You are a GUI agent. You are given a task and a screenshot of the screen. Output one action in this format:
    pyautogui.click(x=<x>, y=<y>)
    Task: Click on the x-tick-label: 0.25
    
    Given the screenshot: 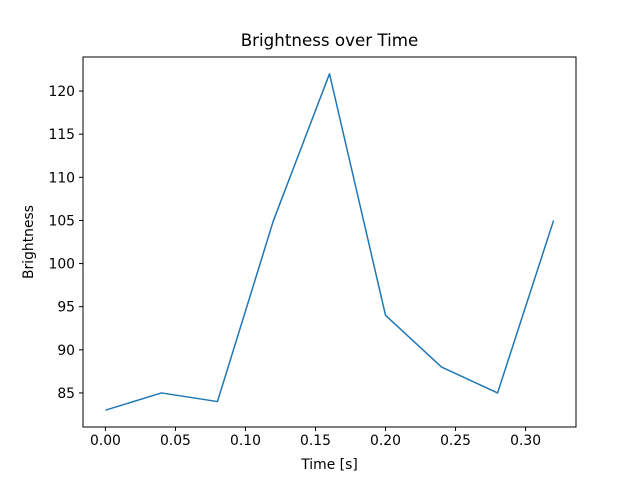 What is the action you would take?
    pyautogui.click(x=455, y=441)
    